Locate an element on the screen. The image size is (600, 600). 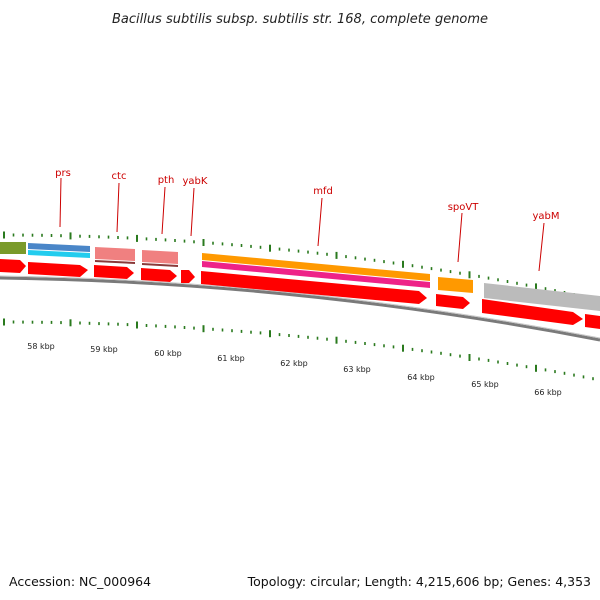
accession-text: Accession: NC_000964 is located at coordinates (80, 581).